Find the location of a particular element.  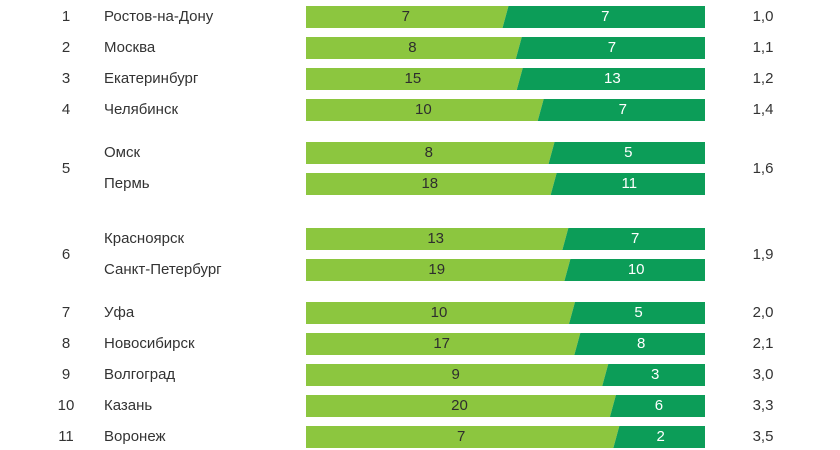

value-label-b: 8 is located at coordinates (641, 343).